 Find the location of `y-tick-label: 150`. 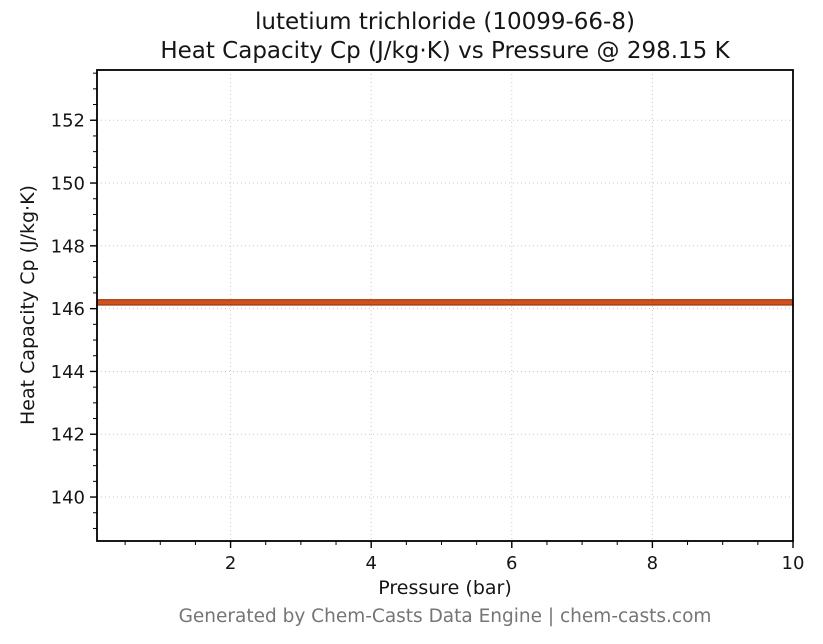

y-tick-label: 150 is located at coordinates (68, 184).